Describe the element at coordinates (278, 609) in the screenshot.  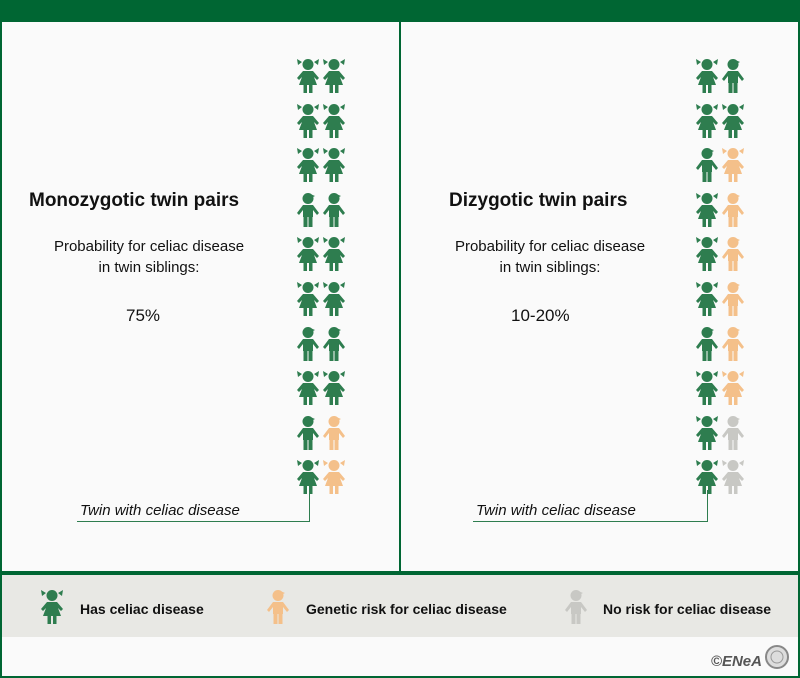
I see `legend-boy-genetic-risk-icon` at that location.